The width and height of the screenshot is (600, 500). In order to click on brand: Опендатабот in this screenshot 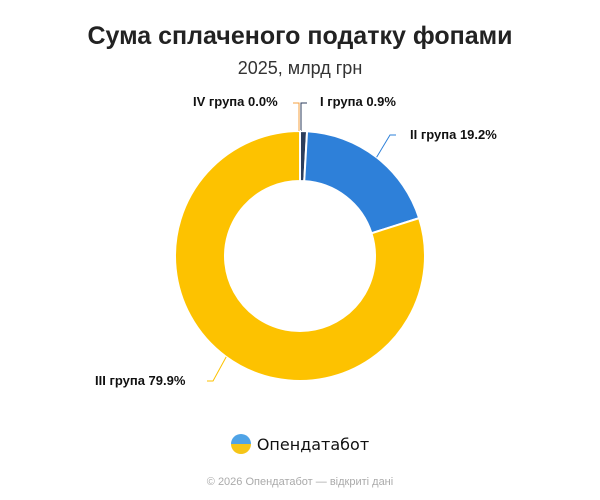, I will do `click(300, 444)`.